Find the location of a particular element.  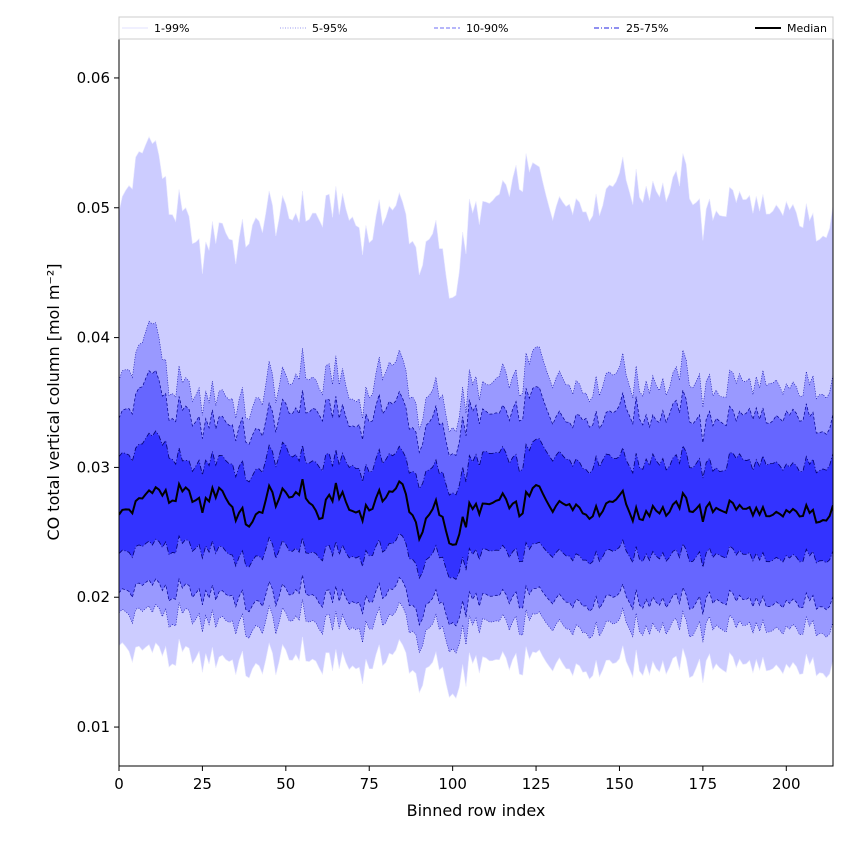

edge-5-95-lower is located at coordinates (476, 626).